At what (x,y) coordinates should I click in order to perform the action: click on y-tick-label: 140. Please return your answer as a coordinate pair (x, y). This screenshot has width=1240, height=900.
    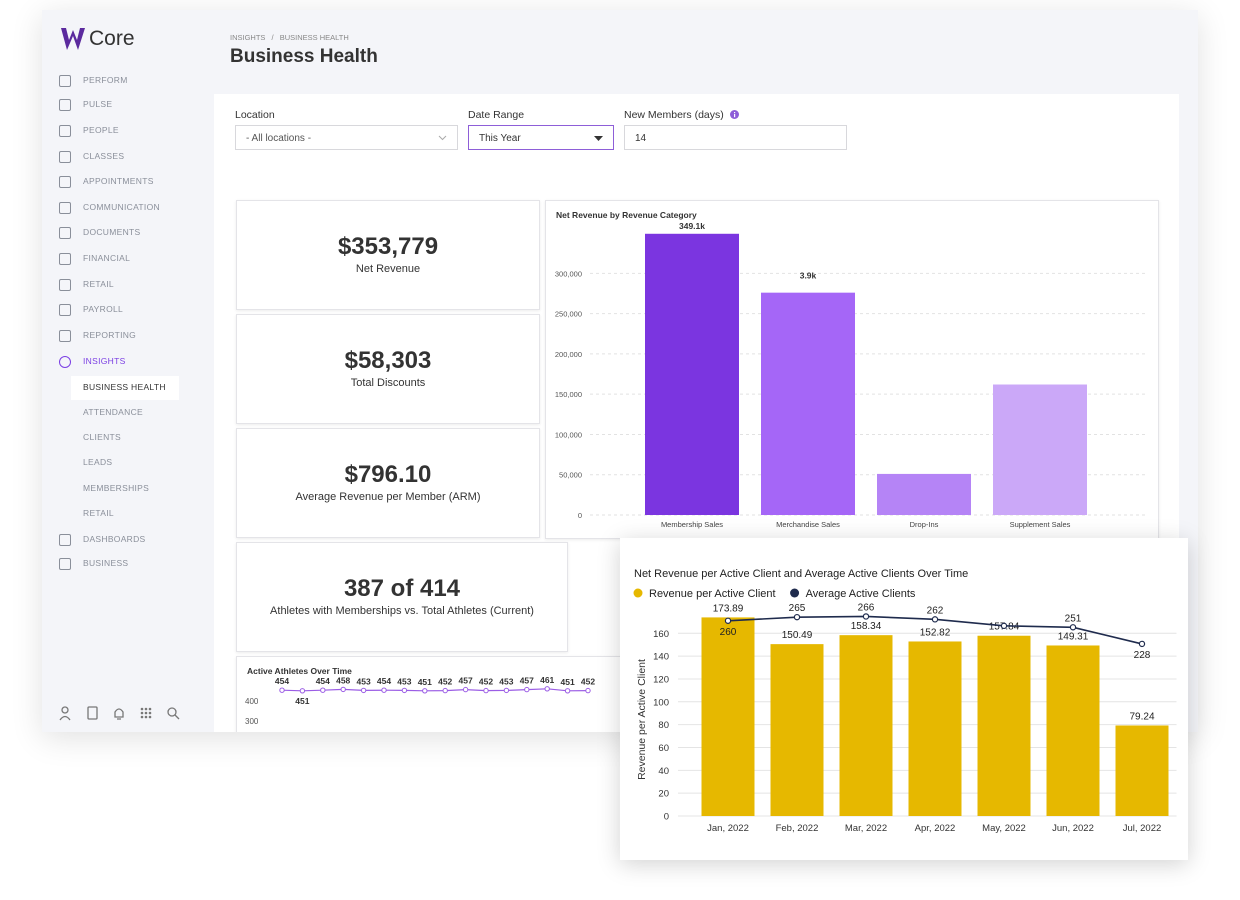
    Looking at the image, I should click on (661, 657).